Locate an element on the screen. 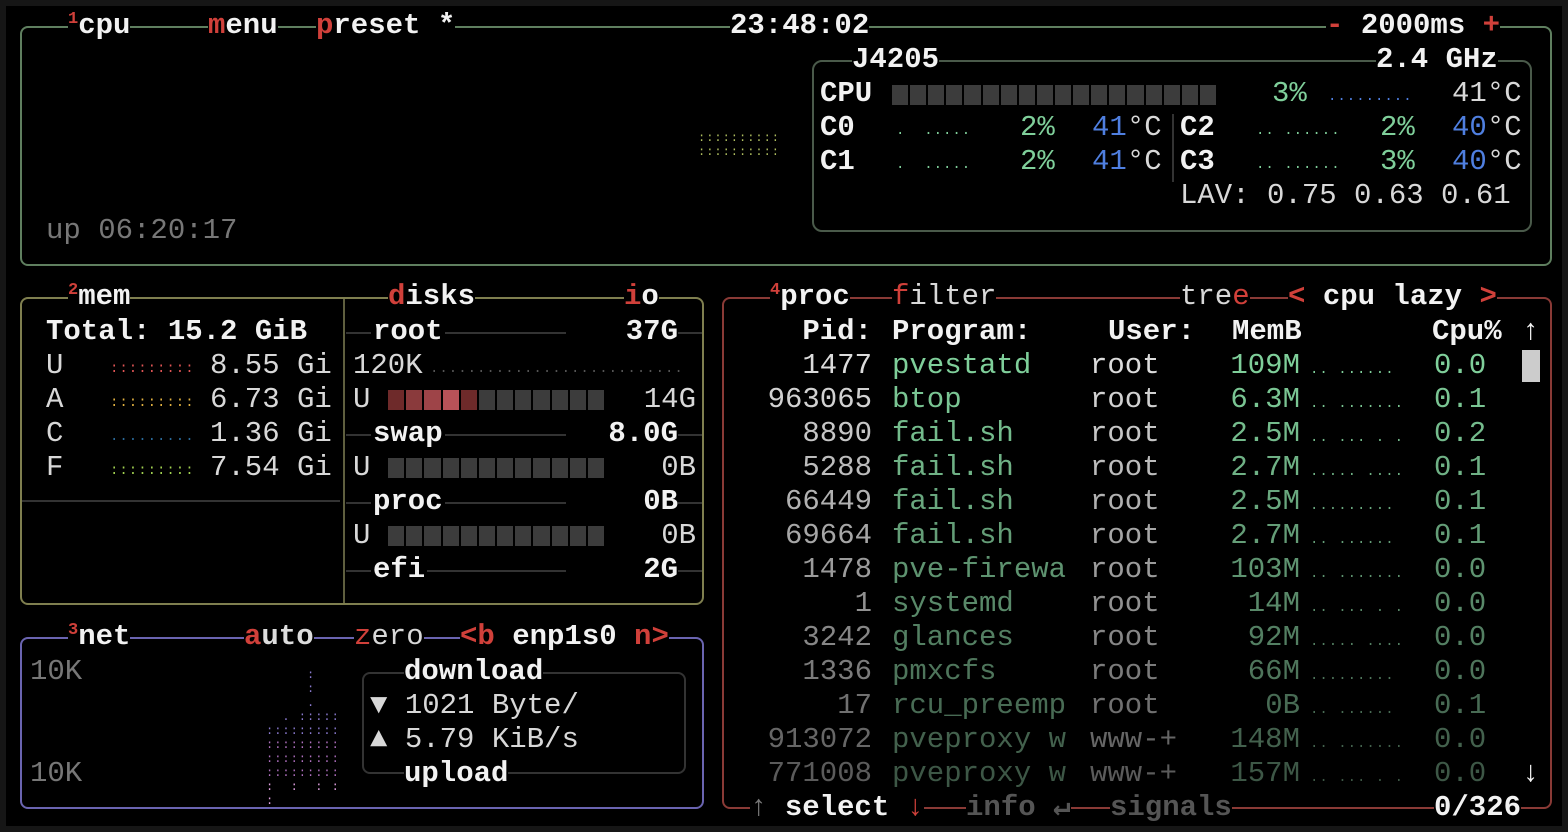 This screenshot has height=832, width=1568. info-button: info ↵ is located at coordinates (1018, 808).